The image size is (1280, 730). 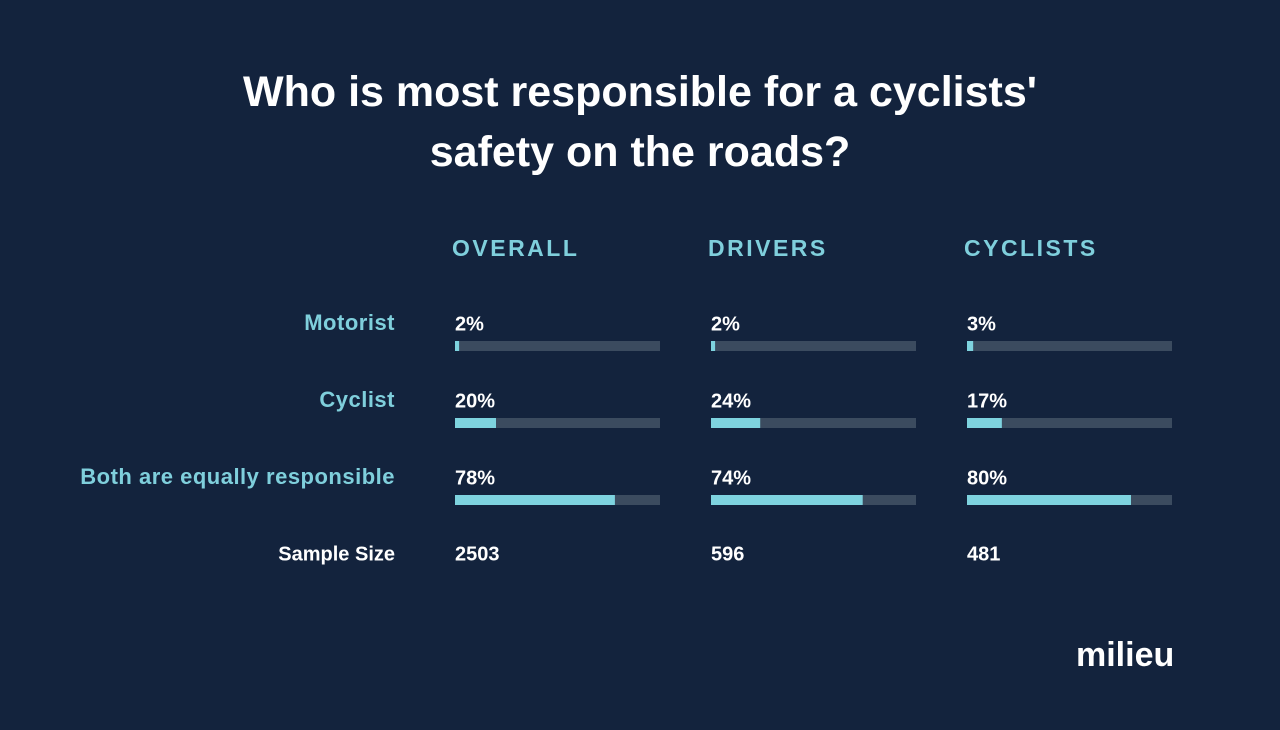 I want to click on value-label: 17%, so click(x=987, y=401).